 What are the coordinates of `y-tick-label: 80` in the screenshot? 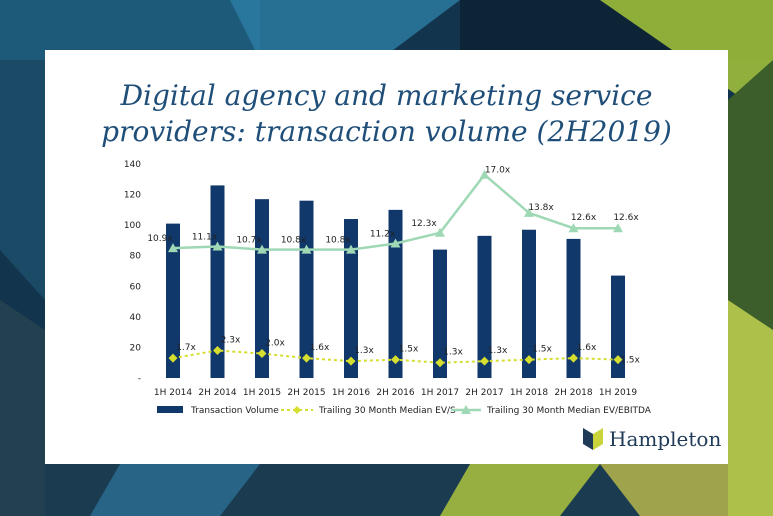 It's located at (136, 257).